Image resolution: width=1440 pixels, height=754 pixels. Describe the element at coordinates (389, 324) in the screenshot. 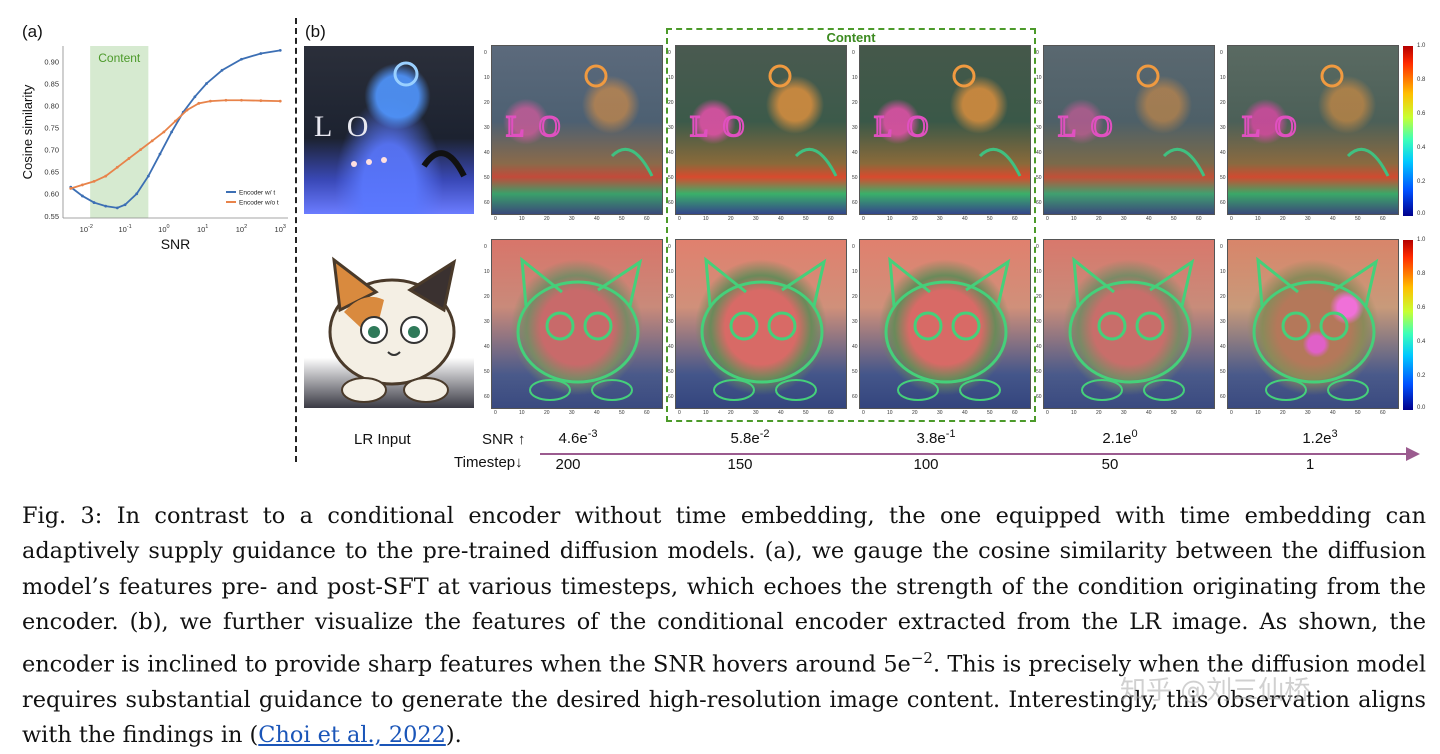

I see `lr-input-image-cat` at that location.